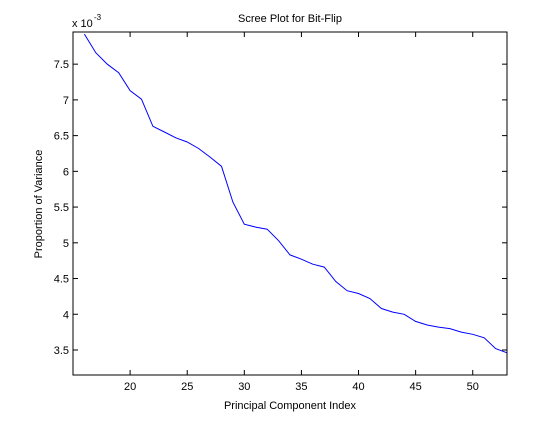  I want to click on x-tick-label: 50, so click(473, 387).